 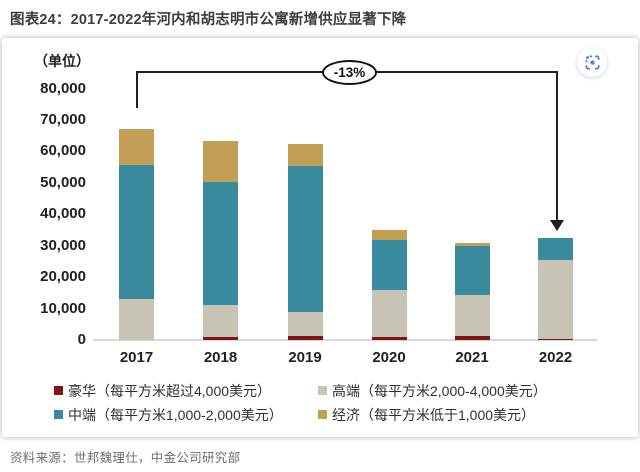 I want to click on legend-label: 高端（每平方米2,000-4,000美元）, so click(x=439, y=390).